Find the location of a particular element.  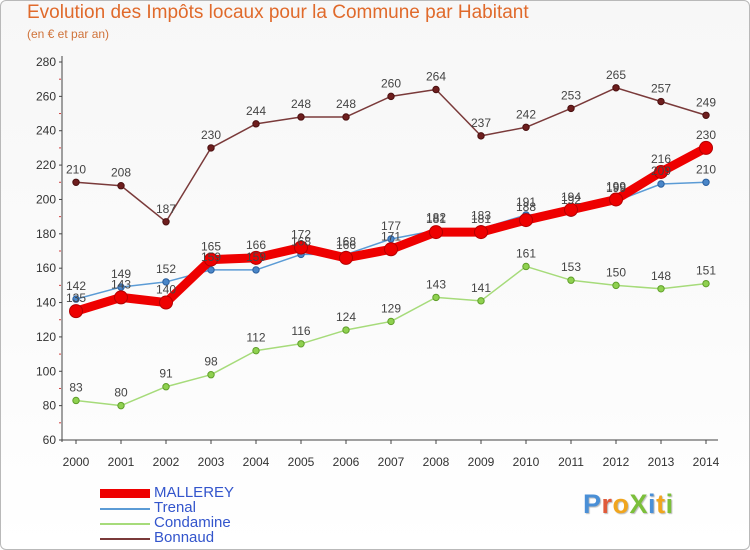

data-label-mallerey: 230 is located at coordinates (706, 135).